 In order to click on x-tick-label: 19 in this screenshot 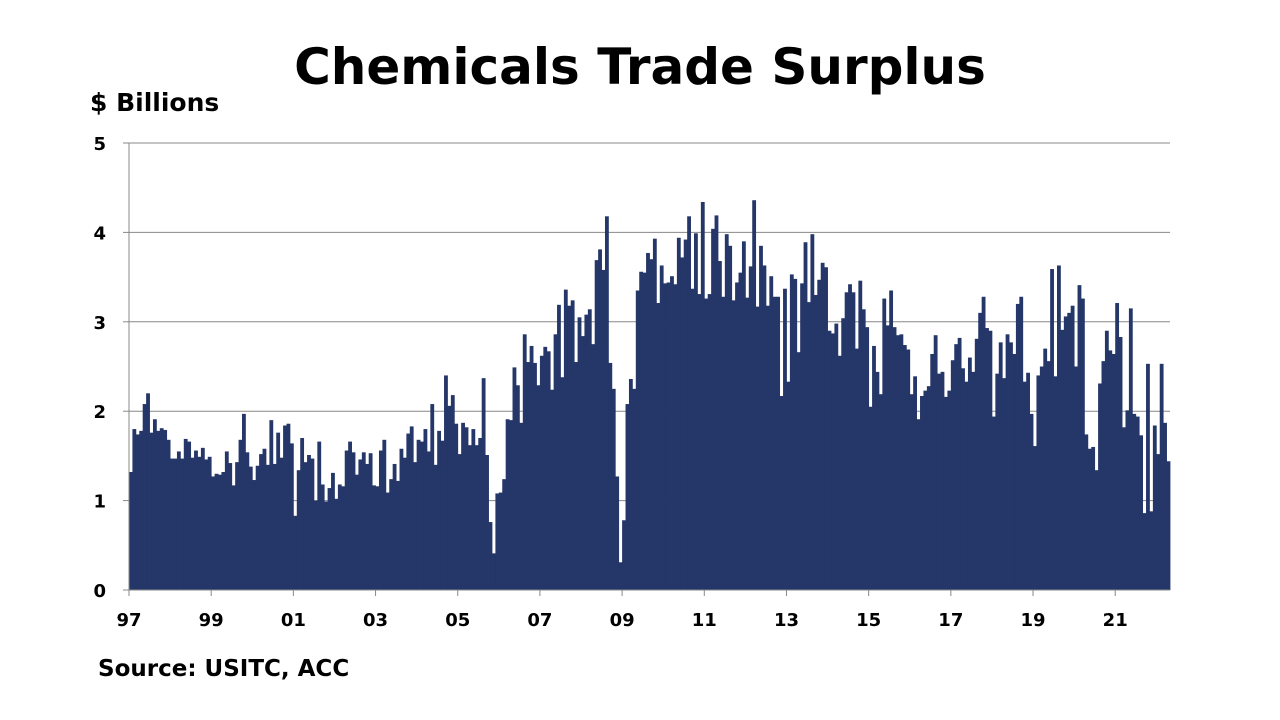, I will do `click(1032, 620)`.